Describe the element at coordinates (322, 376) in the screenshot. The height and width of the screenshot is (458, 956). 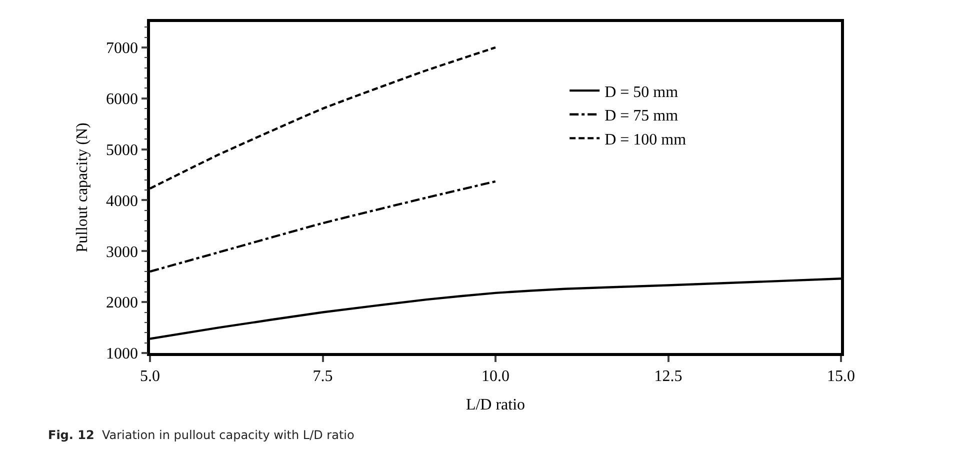
I see `x-tick-label: 7.5` at that location.